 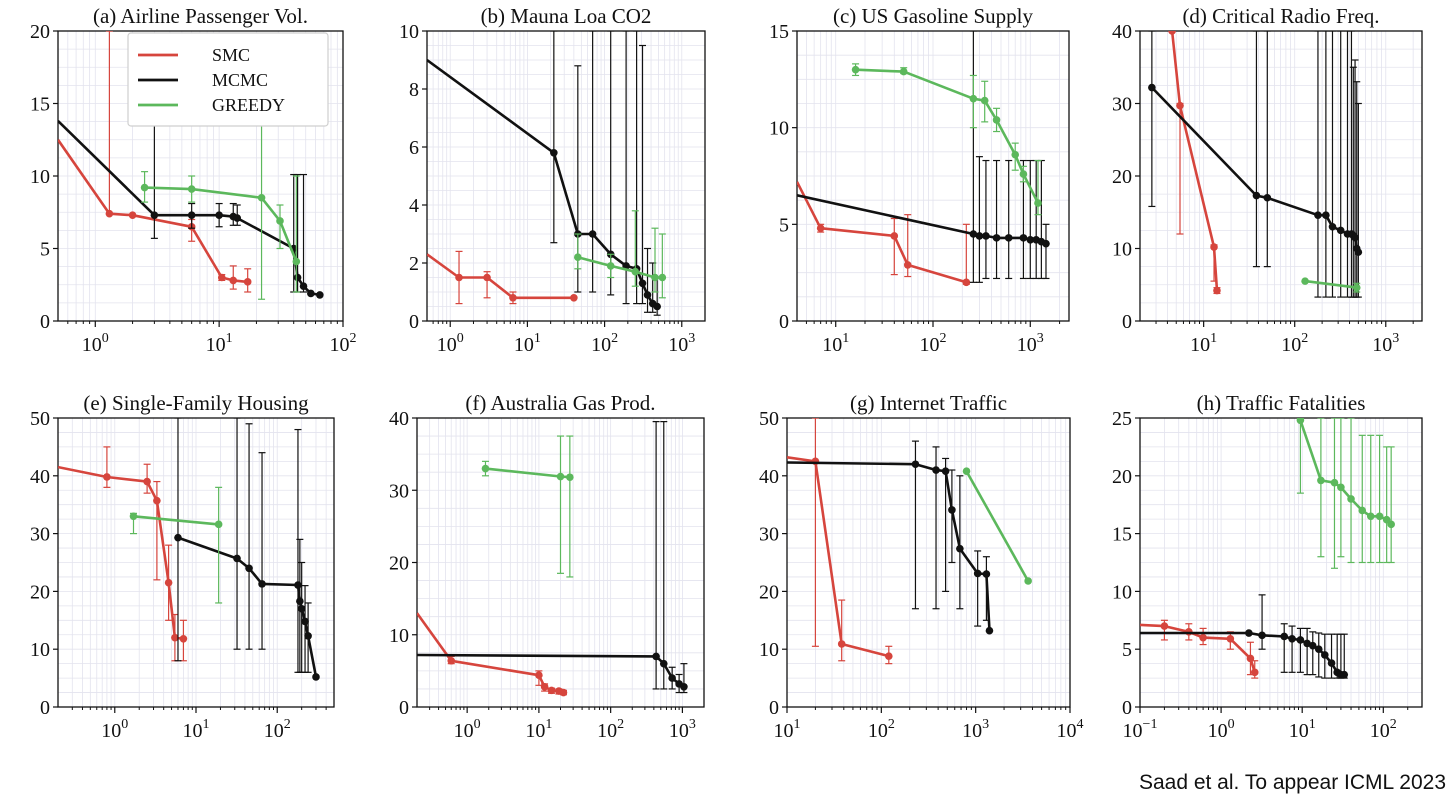 What do you see at coordinates (414, 264) in the screenshot?
I see `y-tick-label: 2` at bounding box center [414, 264].